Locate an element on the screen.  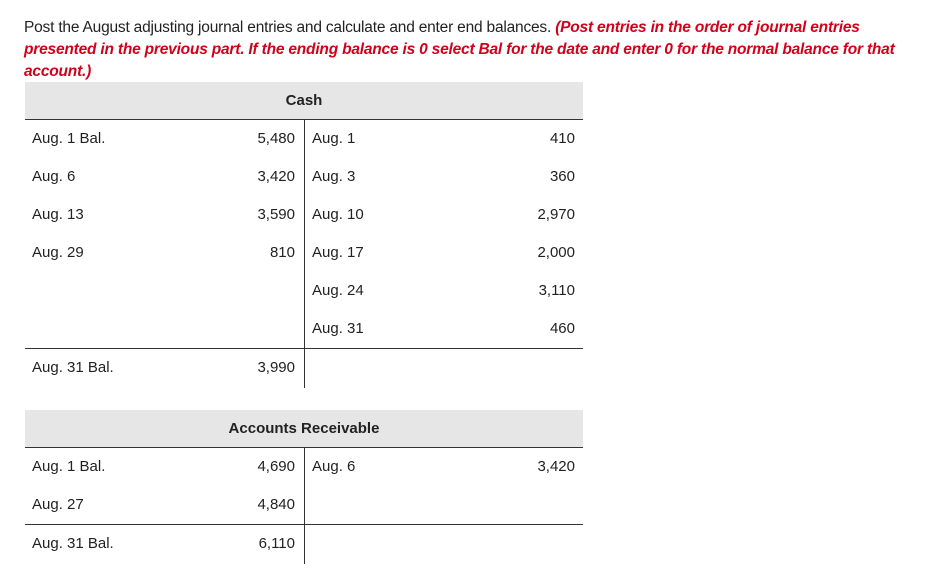
cash-debit-date: Aug. 29 is located at coordinates (58, 252).